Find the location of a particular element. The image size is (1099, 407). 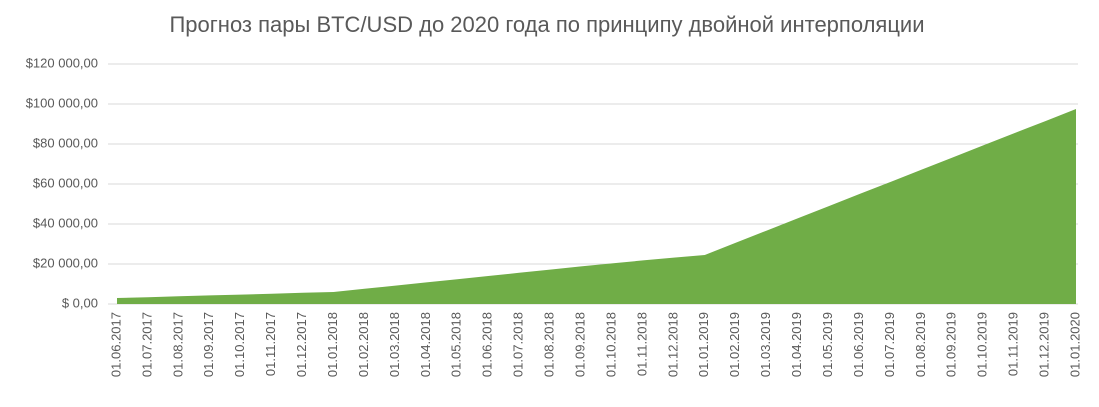

x-tick-label: 01.01.2018 is located at coordinates (332, 344).